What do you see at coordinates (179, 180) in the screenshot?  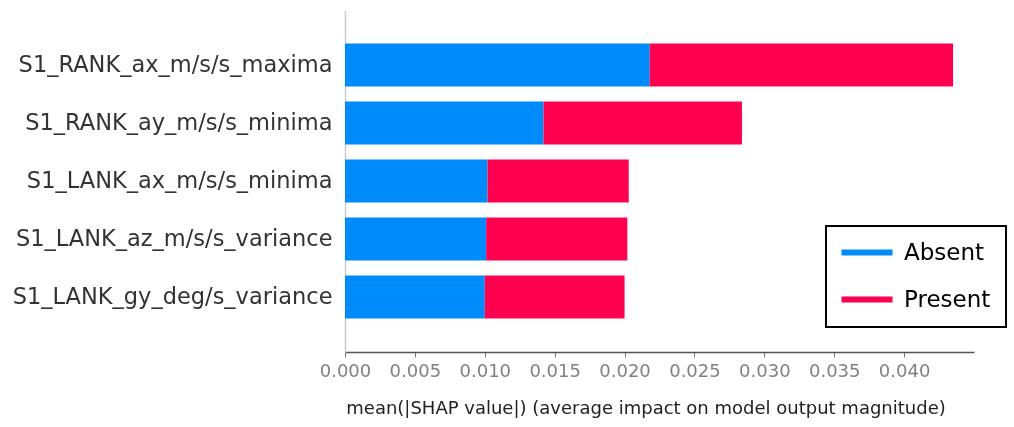 I see `y-tick-label: S1_LANK_ax_m/s/s_minima` at bounding box center [179, 180].